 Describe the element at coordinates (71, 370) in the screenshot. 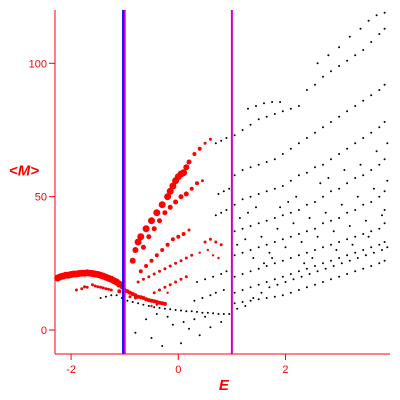

I see `x-tick-label: -2` at that location.